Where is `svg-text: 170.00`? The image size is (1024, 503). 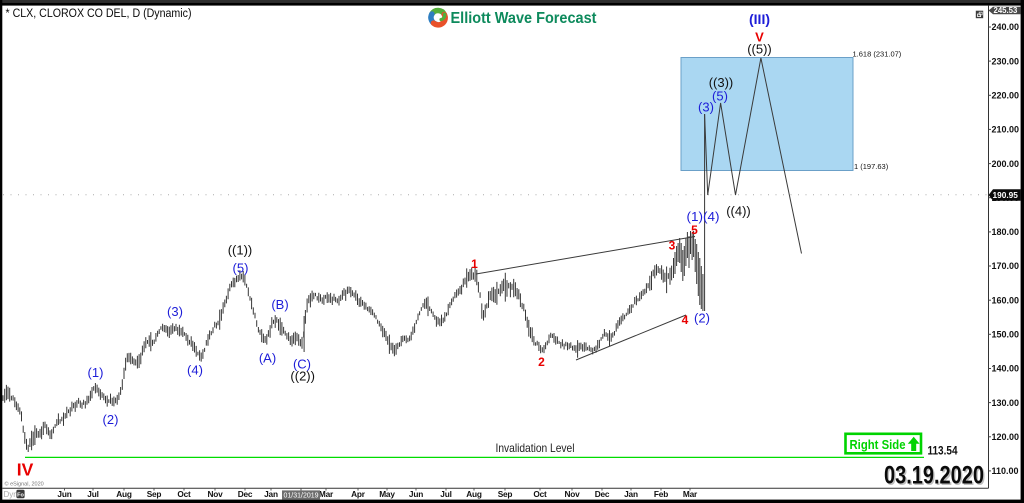 svg-text: 170.00 is located at coordinates (1006, 266).